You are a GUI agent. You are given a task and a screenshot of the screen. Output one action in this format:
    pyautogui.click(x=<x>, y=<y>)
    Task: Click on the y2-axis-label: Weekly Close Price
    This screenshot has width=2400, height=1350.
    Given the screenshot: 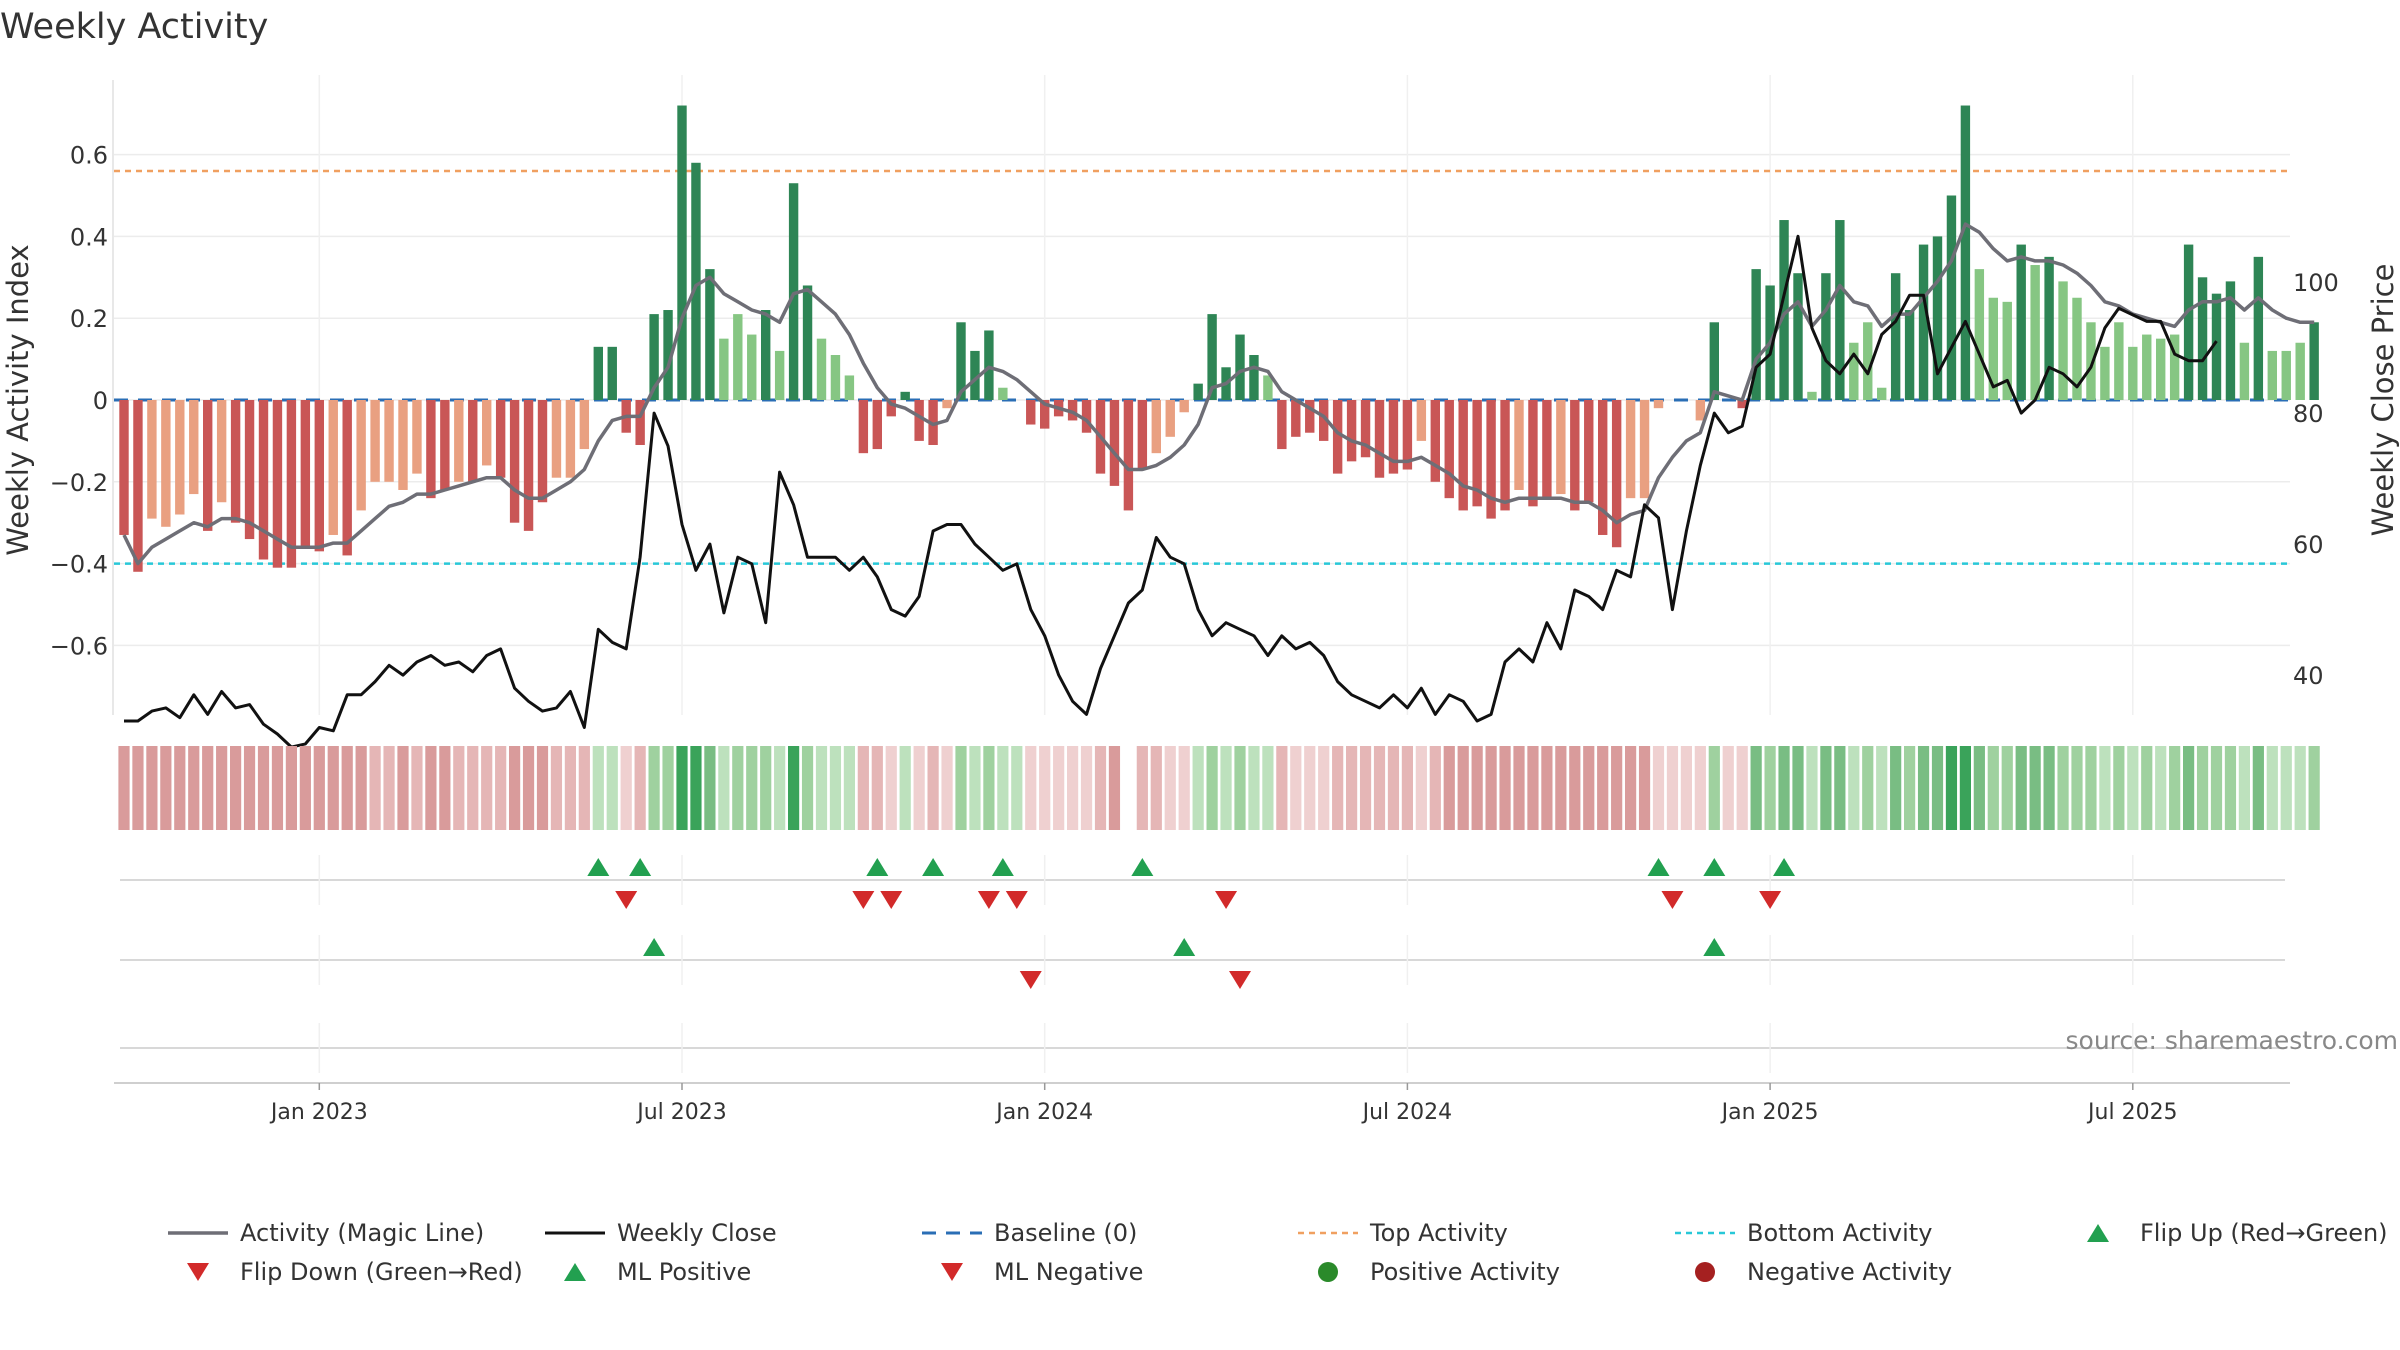 What is the action you would take?
    pyautogui.click(x=2383, y=400)
    